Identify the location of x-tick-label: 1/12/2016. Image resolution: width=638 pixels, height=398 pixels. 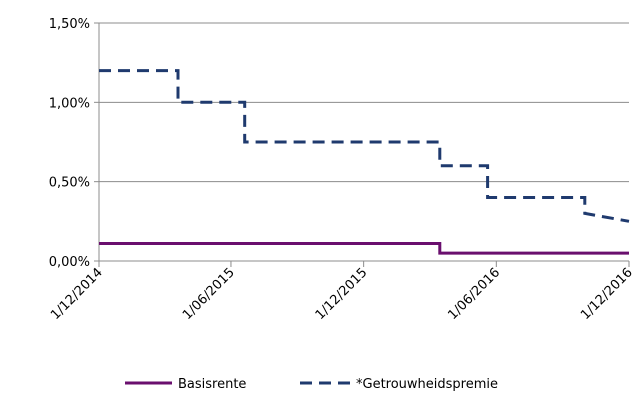
(607, 294).